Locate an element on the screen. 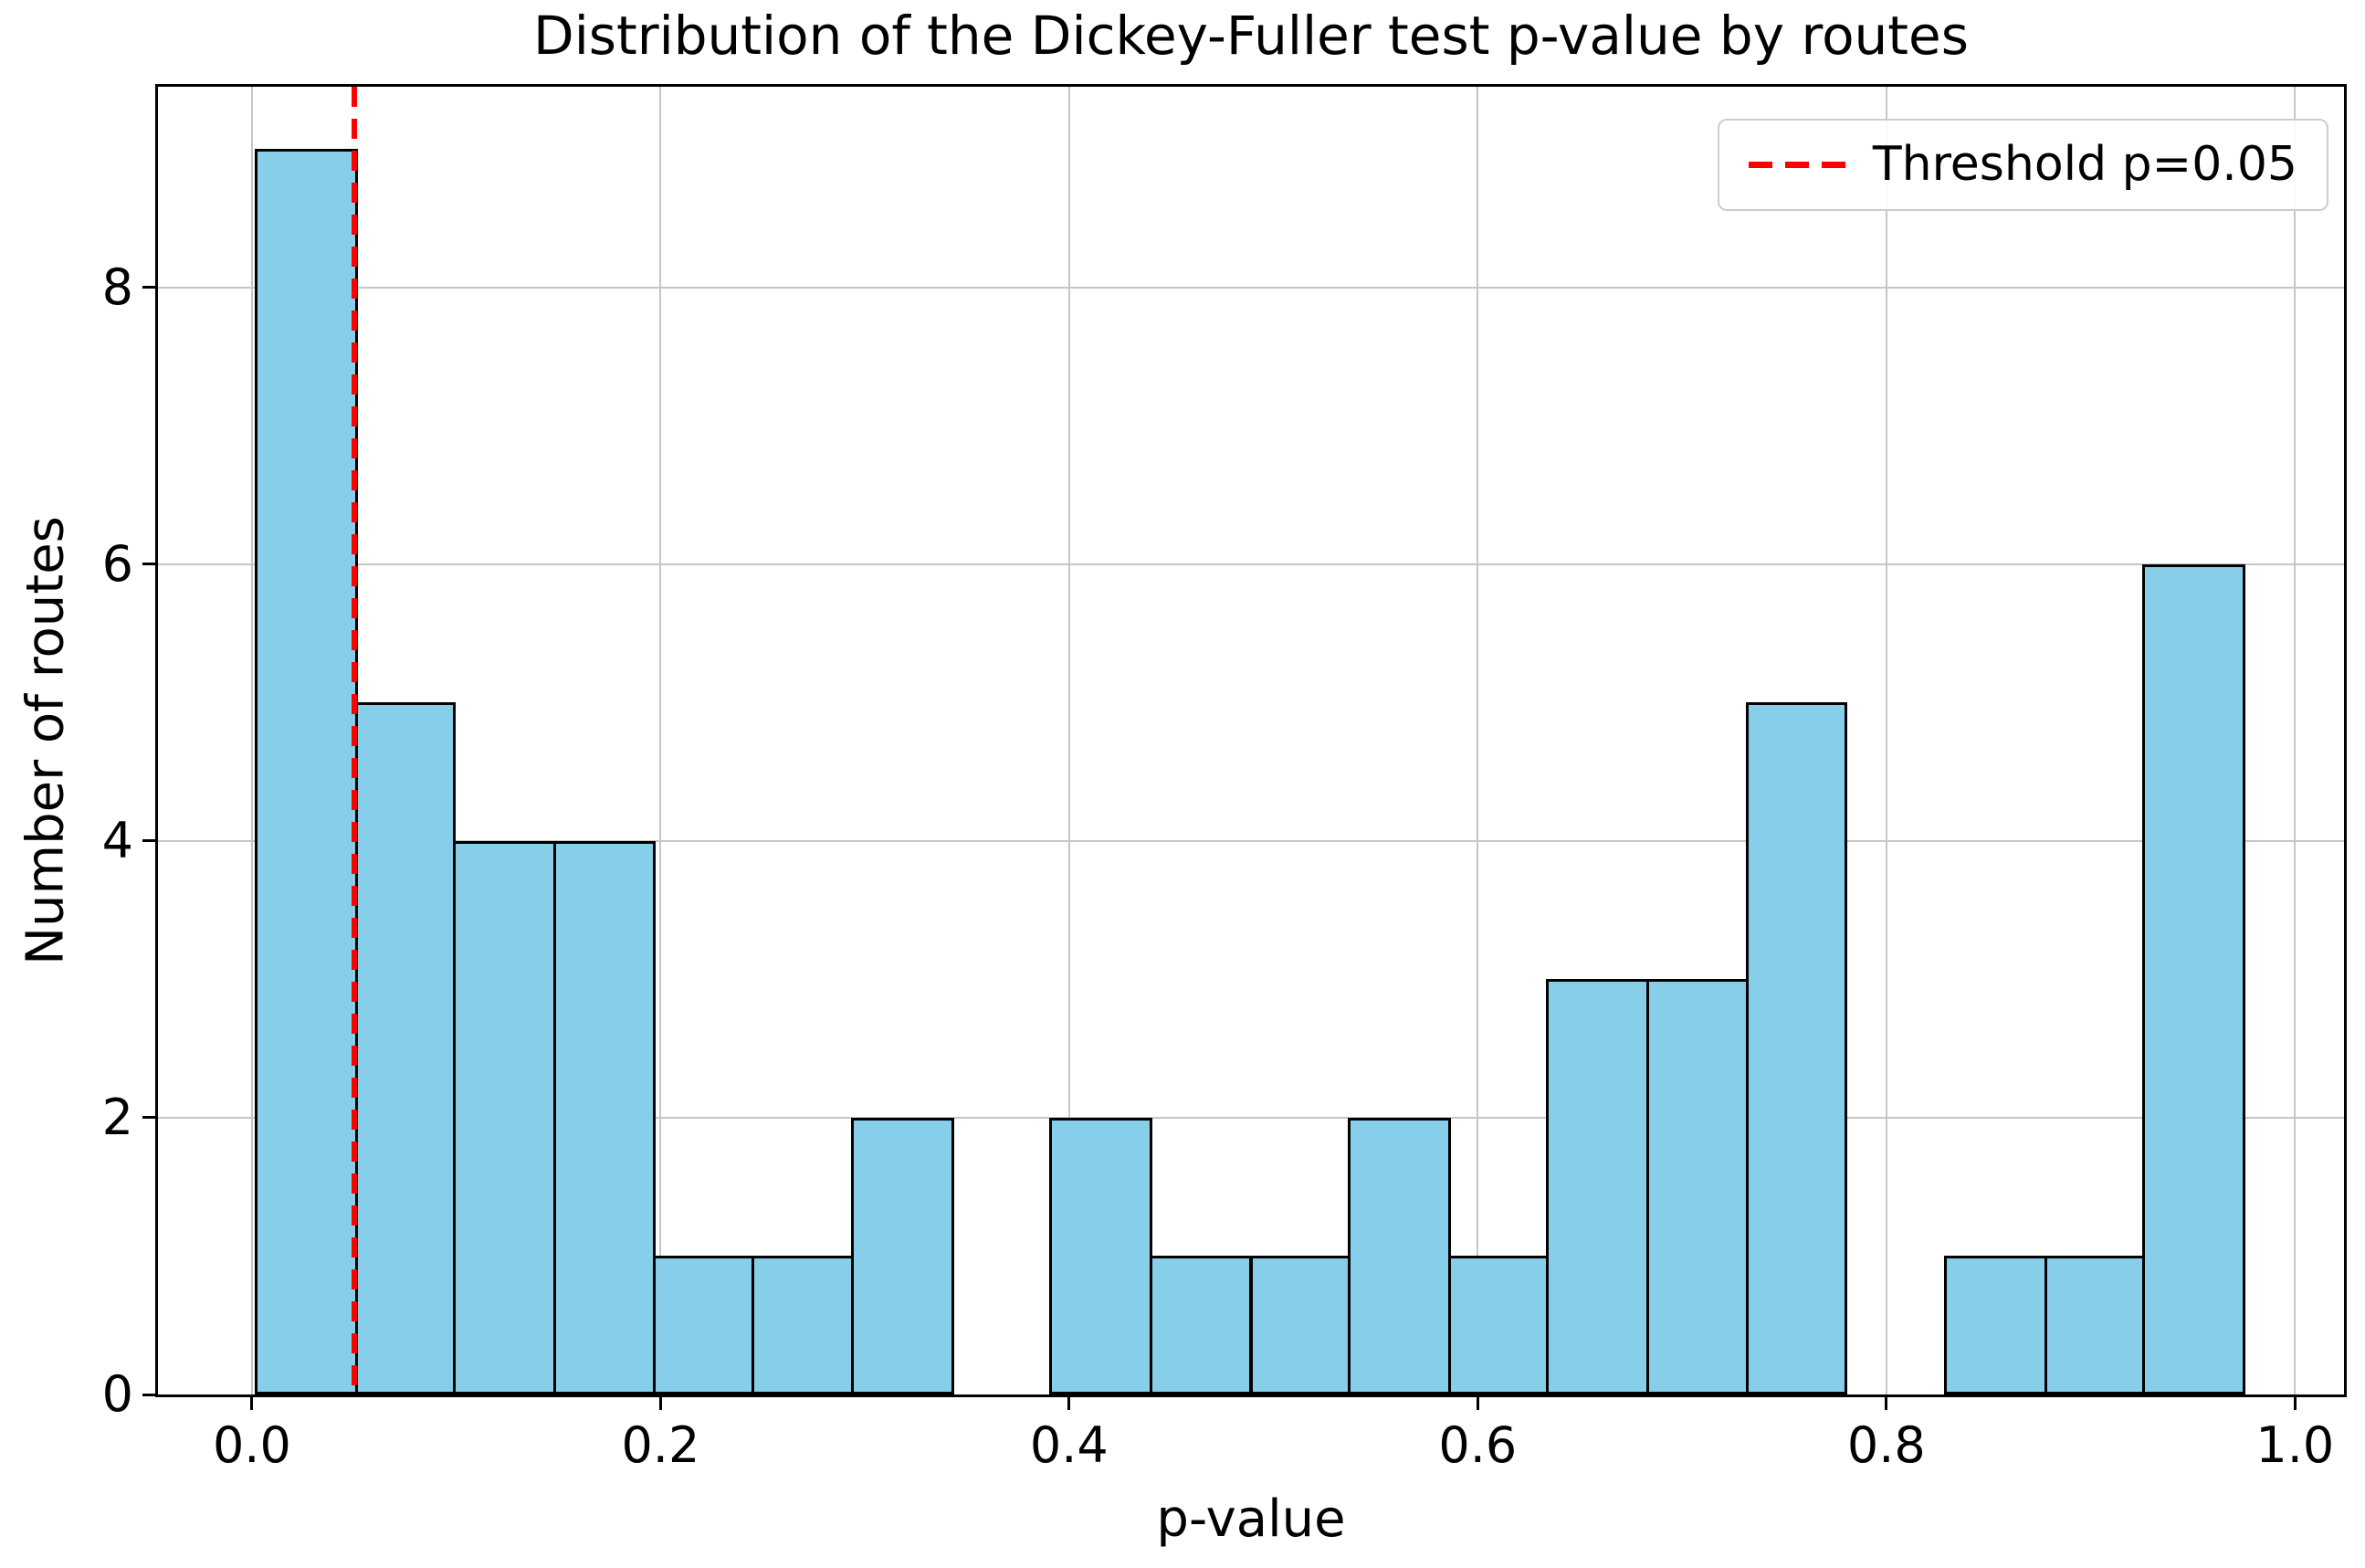  y-tick-label: 0 is located at coordinates (117, 1394).